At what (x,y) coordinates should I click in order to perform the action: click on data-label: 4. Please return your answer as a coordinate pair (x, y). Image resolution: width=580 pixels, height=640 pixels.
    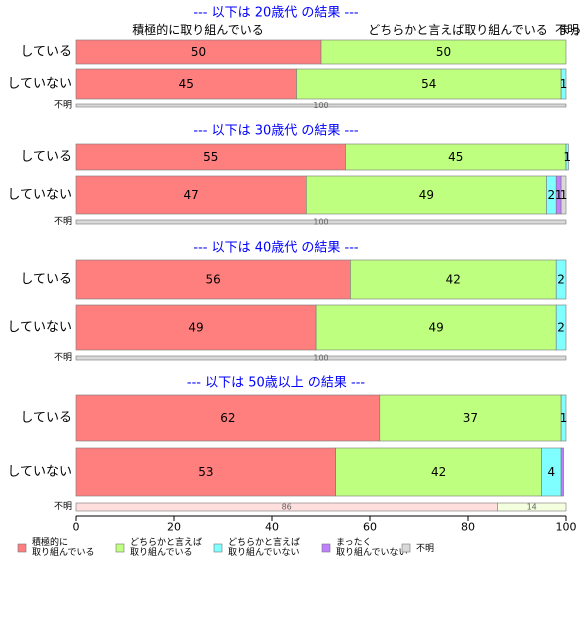
    Looking at the image, I should click on (551, 472).